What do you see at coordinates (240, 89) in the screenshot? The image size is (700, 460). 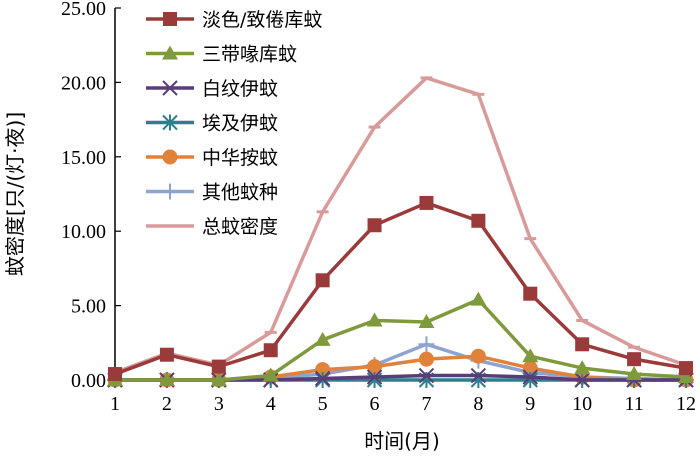 I see `legend-label: 白纹伊蚊` at bounding box center [240, 89].